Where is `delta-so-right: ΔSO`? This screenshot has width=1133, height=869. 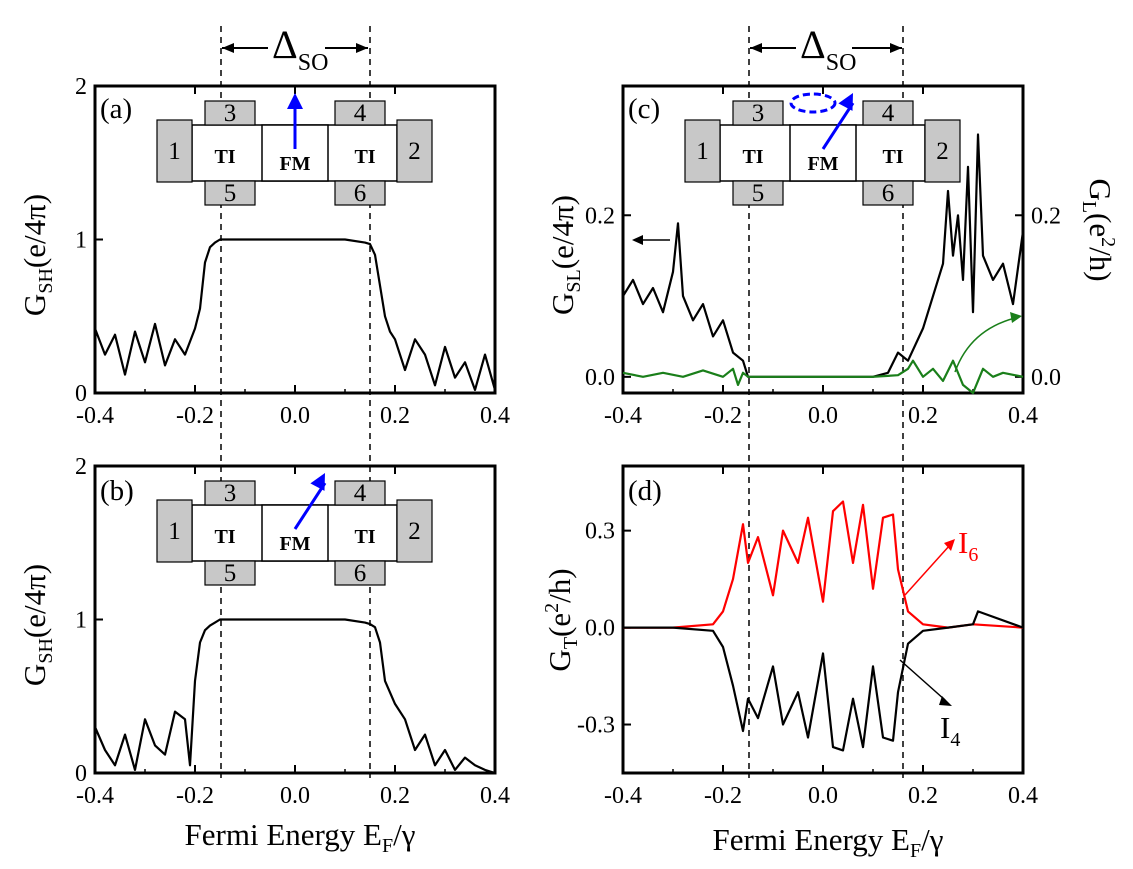 delta-so-right: ΔSO is located at coordinates (826, 49).